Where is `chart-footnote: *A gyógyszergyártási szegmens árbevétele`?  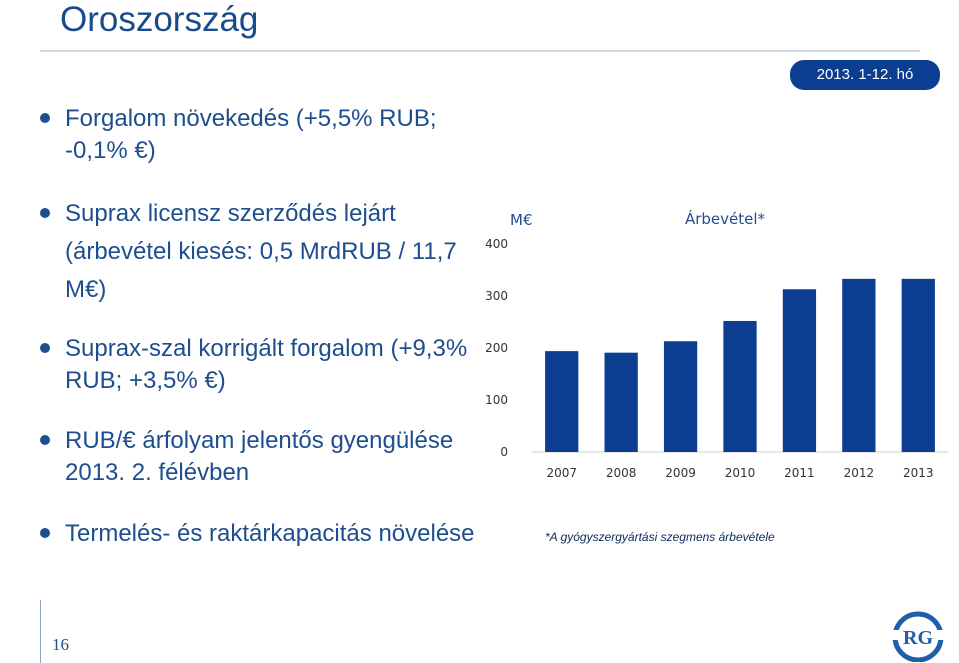
chart-footnote: *A gyógyszergyártási szegmens árbevétele is located at coordinates (660, 537).